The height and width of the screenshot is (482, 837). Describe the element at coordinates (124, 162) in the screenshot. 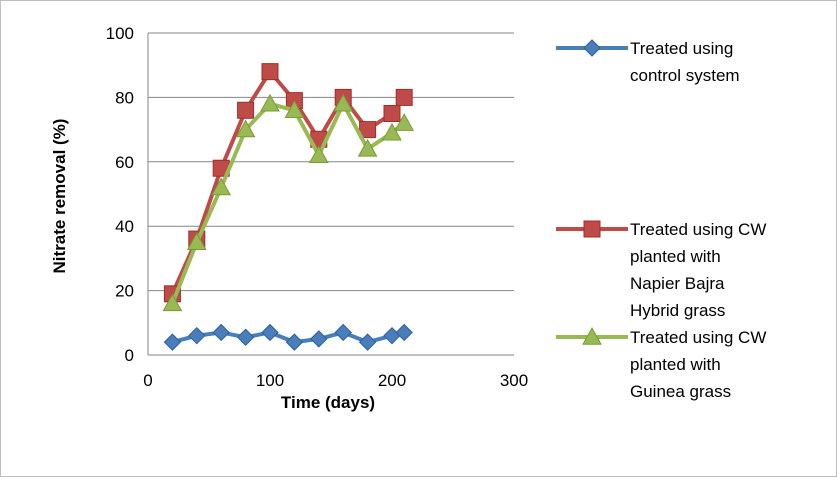

I see `y-tick-label-3: 60` at that location.